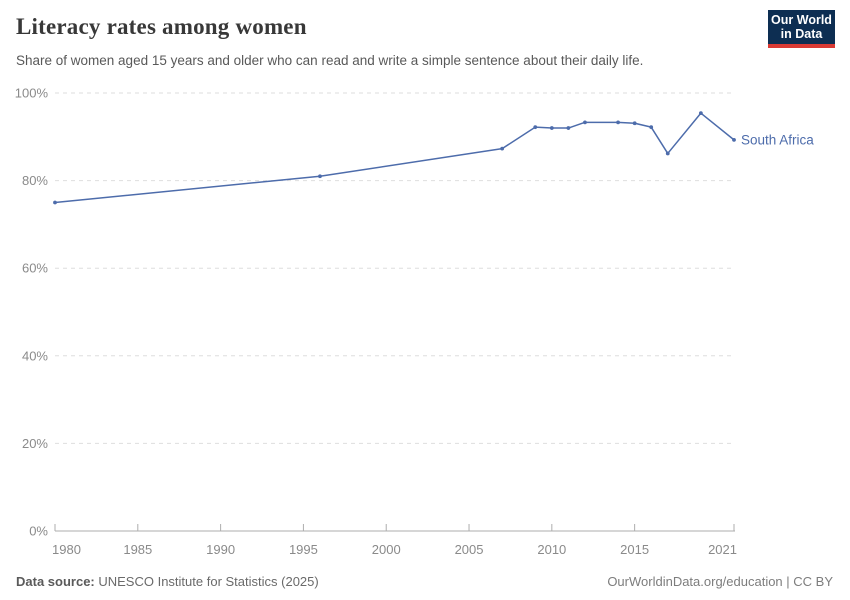 Image resolution: width=850 pixels, height=600 pixels. I want to click on data-source-label: Data source:, so click(55, 581).